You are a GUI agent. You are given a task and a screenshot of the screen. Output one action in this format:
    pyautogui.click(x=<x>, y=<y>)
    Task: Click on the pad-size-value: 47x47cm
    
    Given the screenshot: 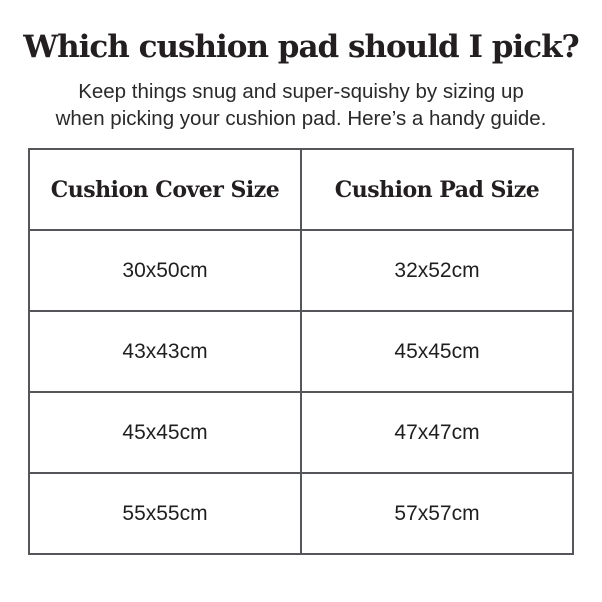 What is the action you would take?
    pyautogui.click(x=437, y=432)
    